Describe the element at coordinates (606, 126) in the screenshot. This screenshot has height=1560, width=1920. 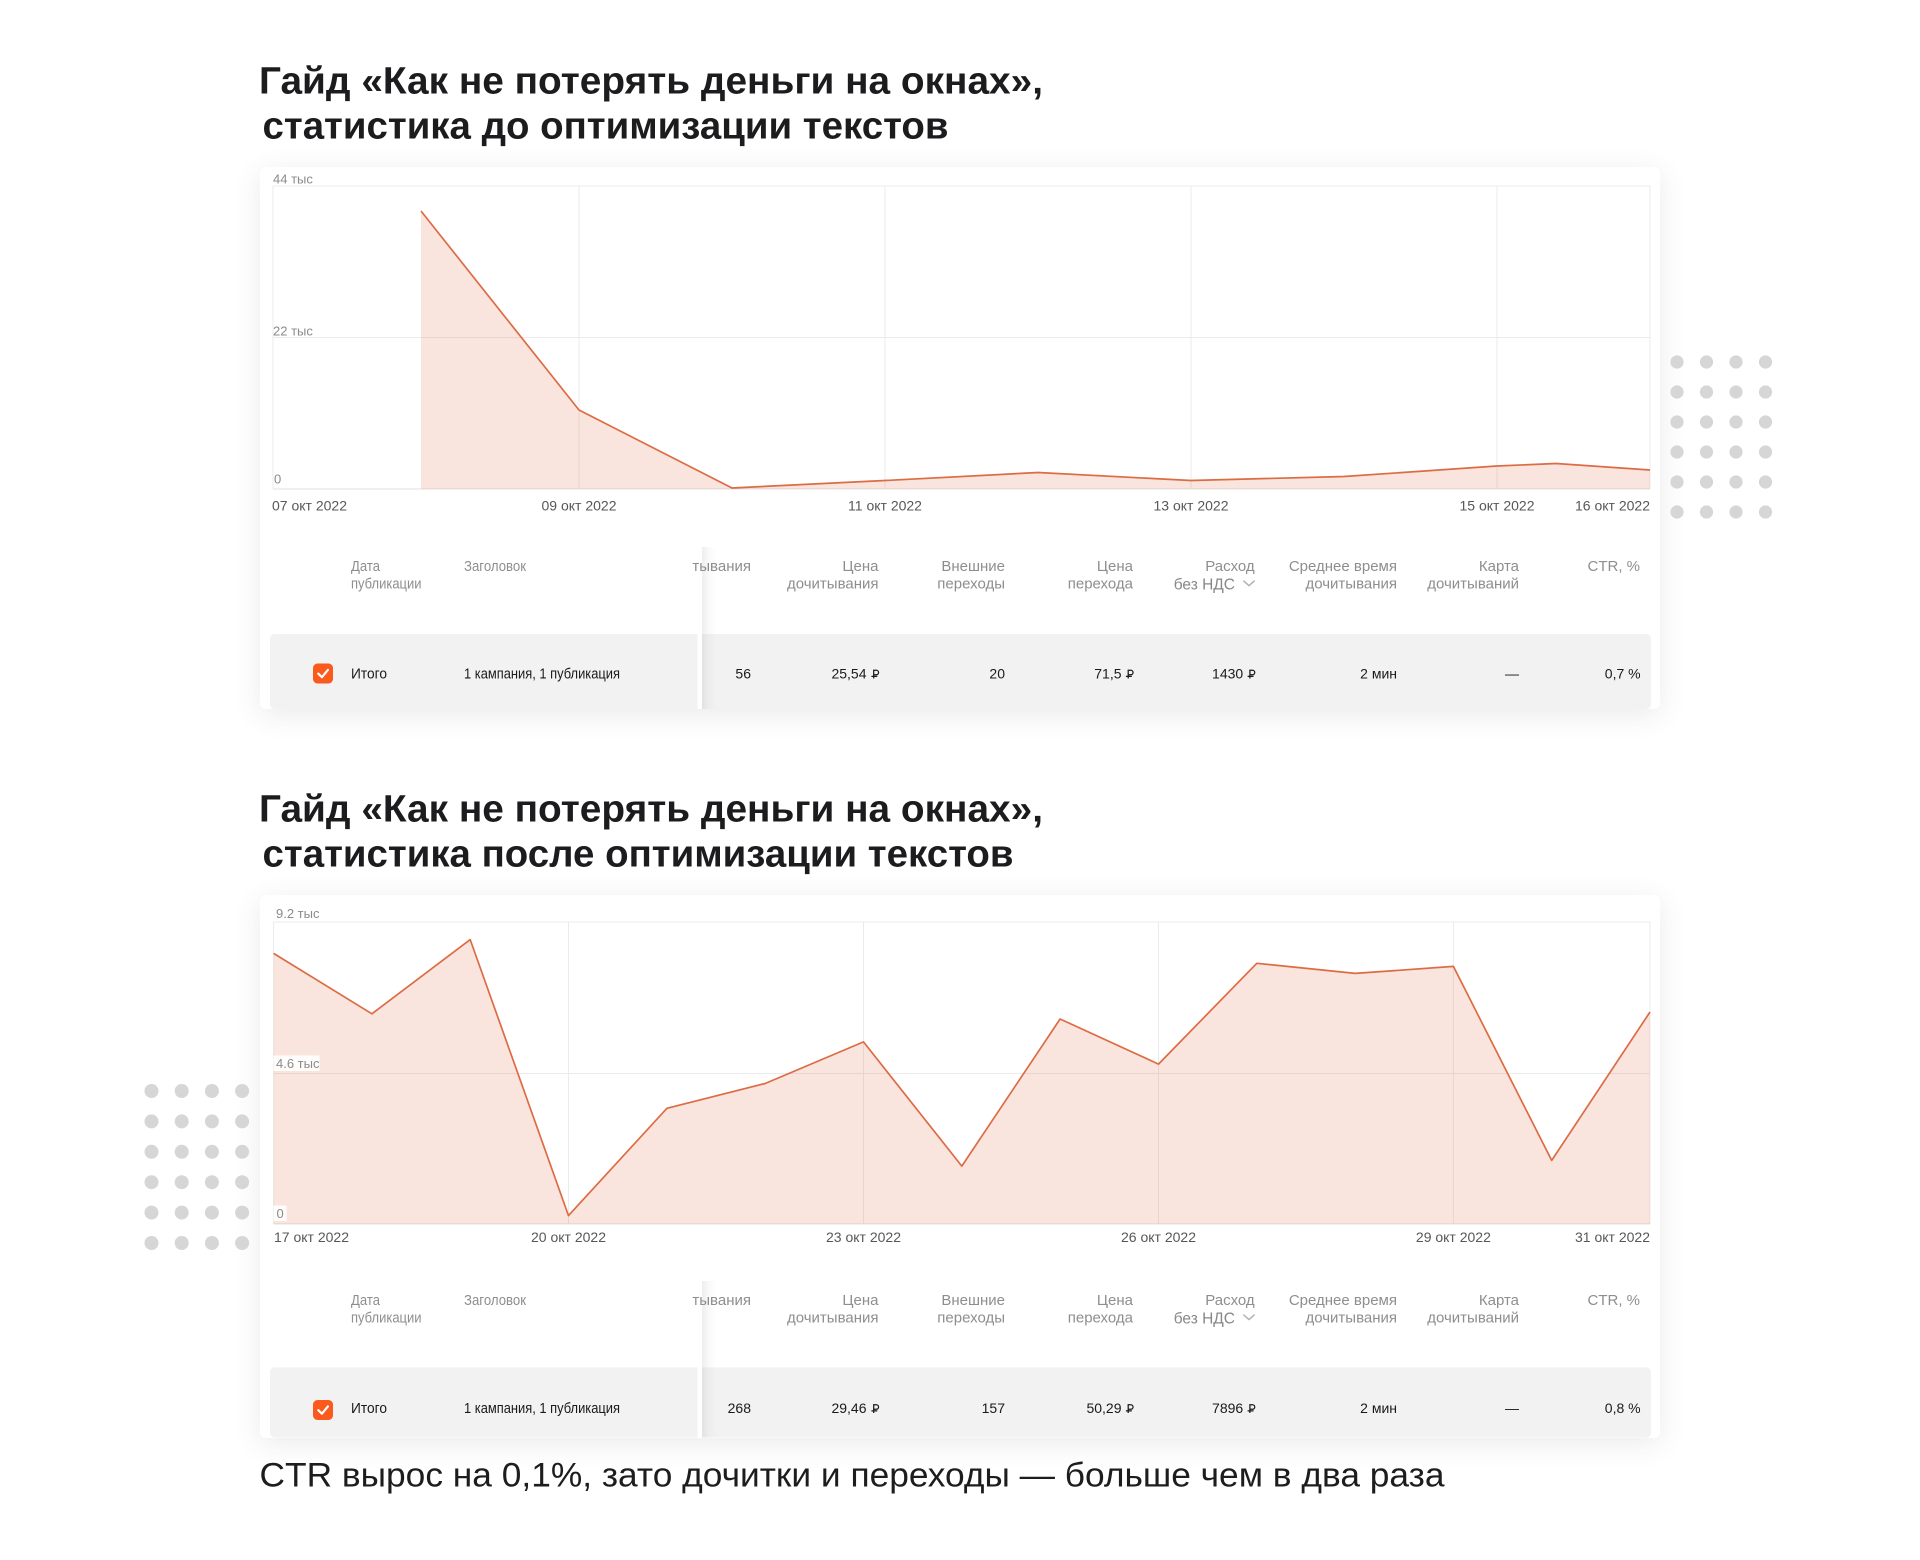
I see `svg-text:статистика до оптимизации текс: статистика до оптимизации текстов` at that location.